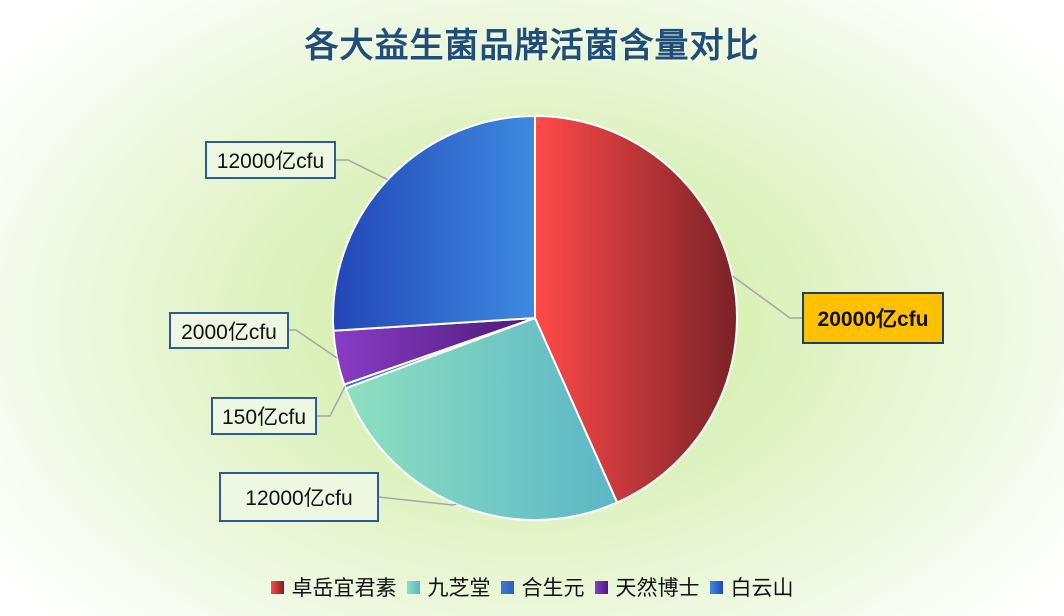 The height and width of the screenshot is (616, 1064). Describe the element at coordinates (532, 46) in the screenshot. I see `chart-title: 各大益生菌品牌活菌含量对比` at that location.